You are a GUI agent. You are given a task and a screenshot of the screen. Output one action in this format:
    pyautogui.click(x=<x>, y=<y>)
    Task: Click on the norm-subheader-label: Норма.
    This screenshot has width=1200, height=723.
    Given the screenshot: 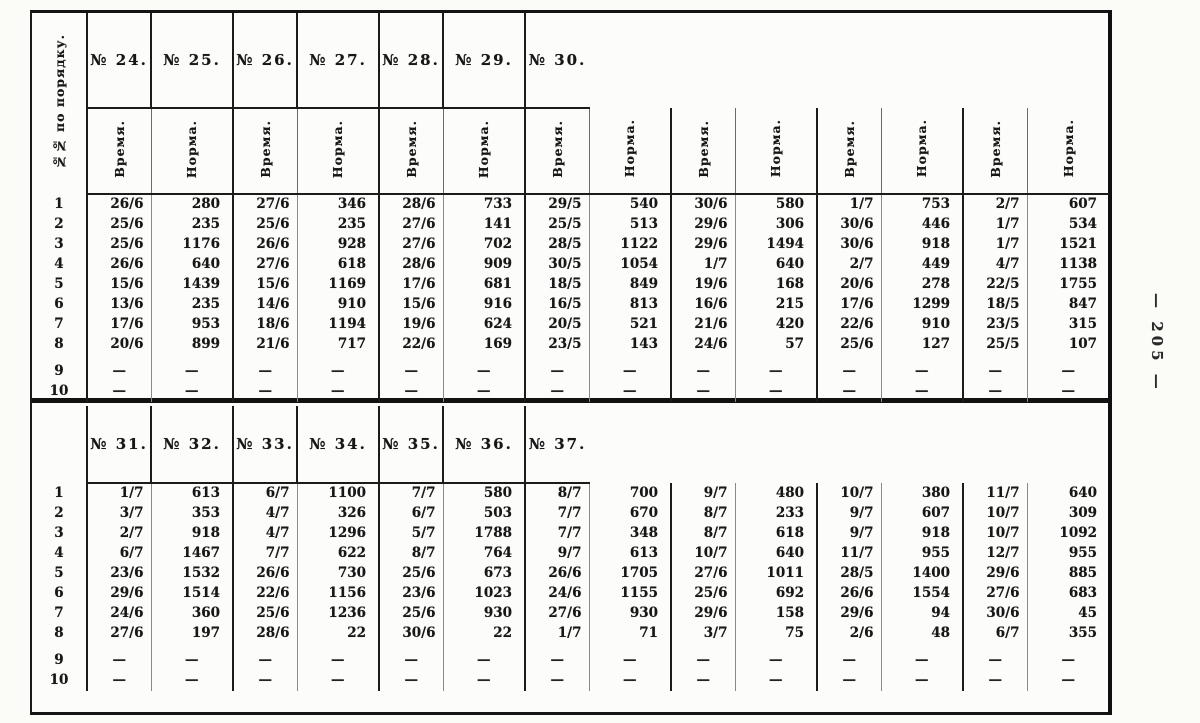 What is the action you would take?
    pyautogui.click(x=338, y=149)
    